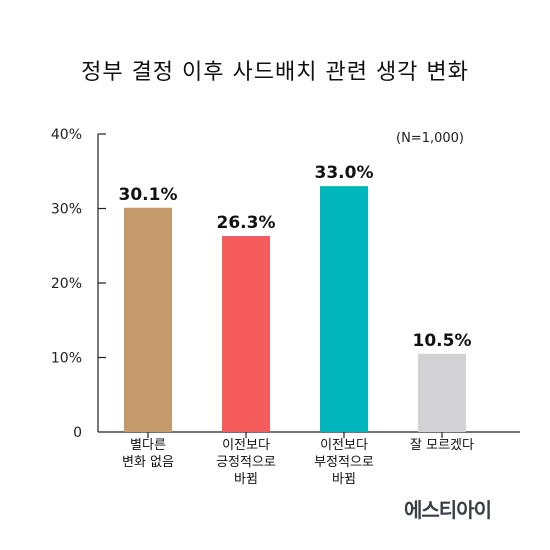 This screenshot has height=550, width=550. I want to click on category-label: 부정적으로, so click(344, 462).